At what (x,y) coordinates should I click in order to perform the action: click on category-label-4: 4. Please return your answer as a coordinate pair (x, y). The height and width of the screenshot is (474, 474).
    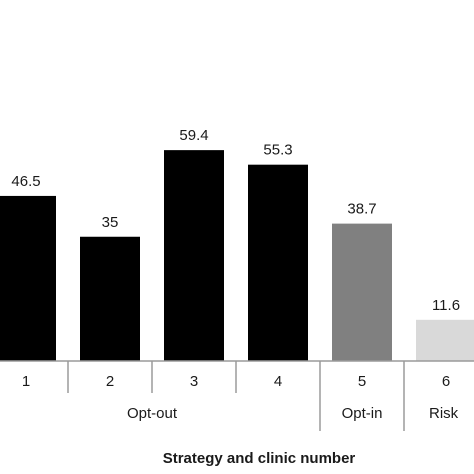
    Looking at the image, I should click on (278, 381).